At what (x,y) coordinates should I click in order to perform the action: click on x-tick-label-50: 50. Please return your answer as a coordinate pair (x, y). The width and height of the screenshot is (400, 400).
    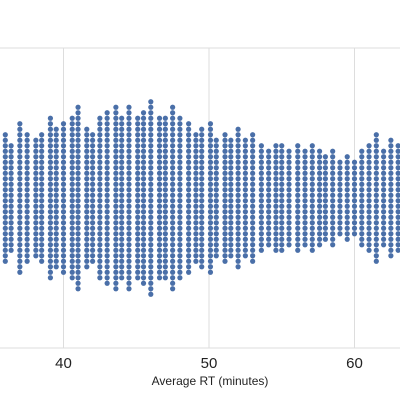
    Looking at the image, I should click on (209, 363).